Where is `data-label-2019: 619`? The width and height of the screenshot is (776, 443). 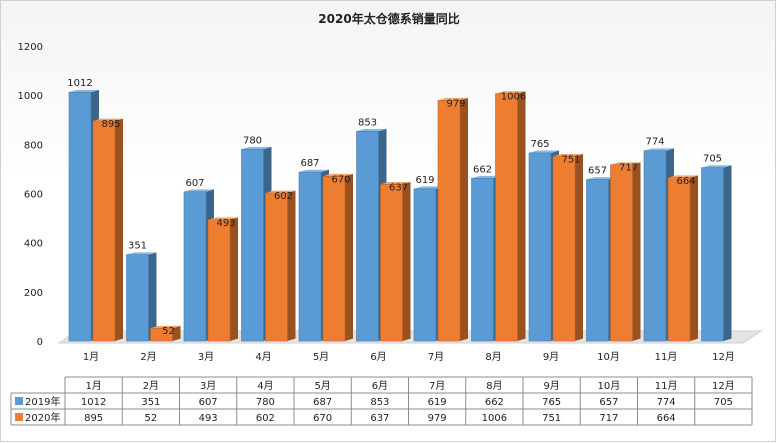
data-label-2019: 619 is located at coordinates (424, 180).